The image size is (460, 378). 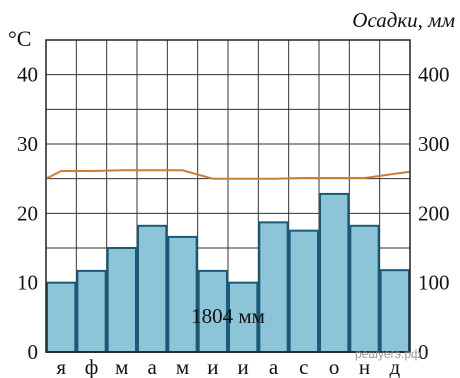 I want to click on left-axis-ticks: 0 10 20 30 40, so click(x=27, y=213).